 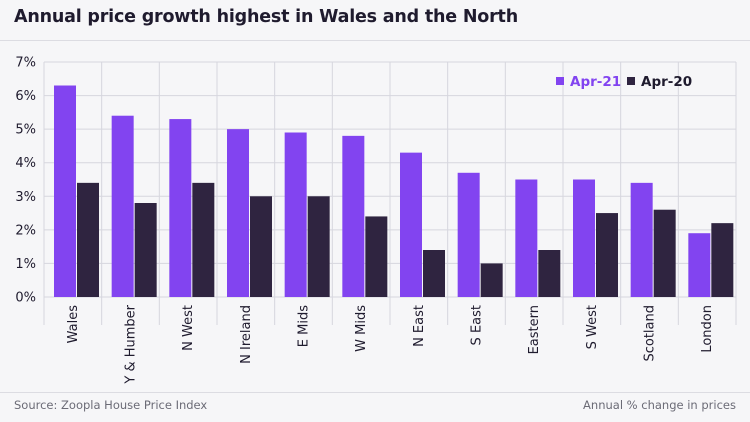 What do you see at coordinates (238, 213) in the screenshot?
I see `bar-apr-21-n-ireland` at bounding box center [238, 213].